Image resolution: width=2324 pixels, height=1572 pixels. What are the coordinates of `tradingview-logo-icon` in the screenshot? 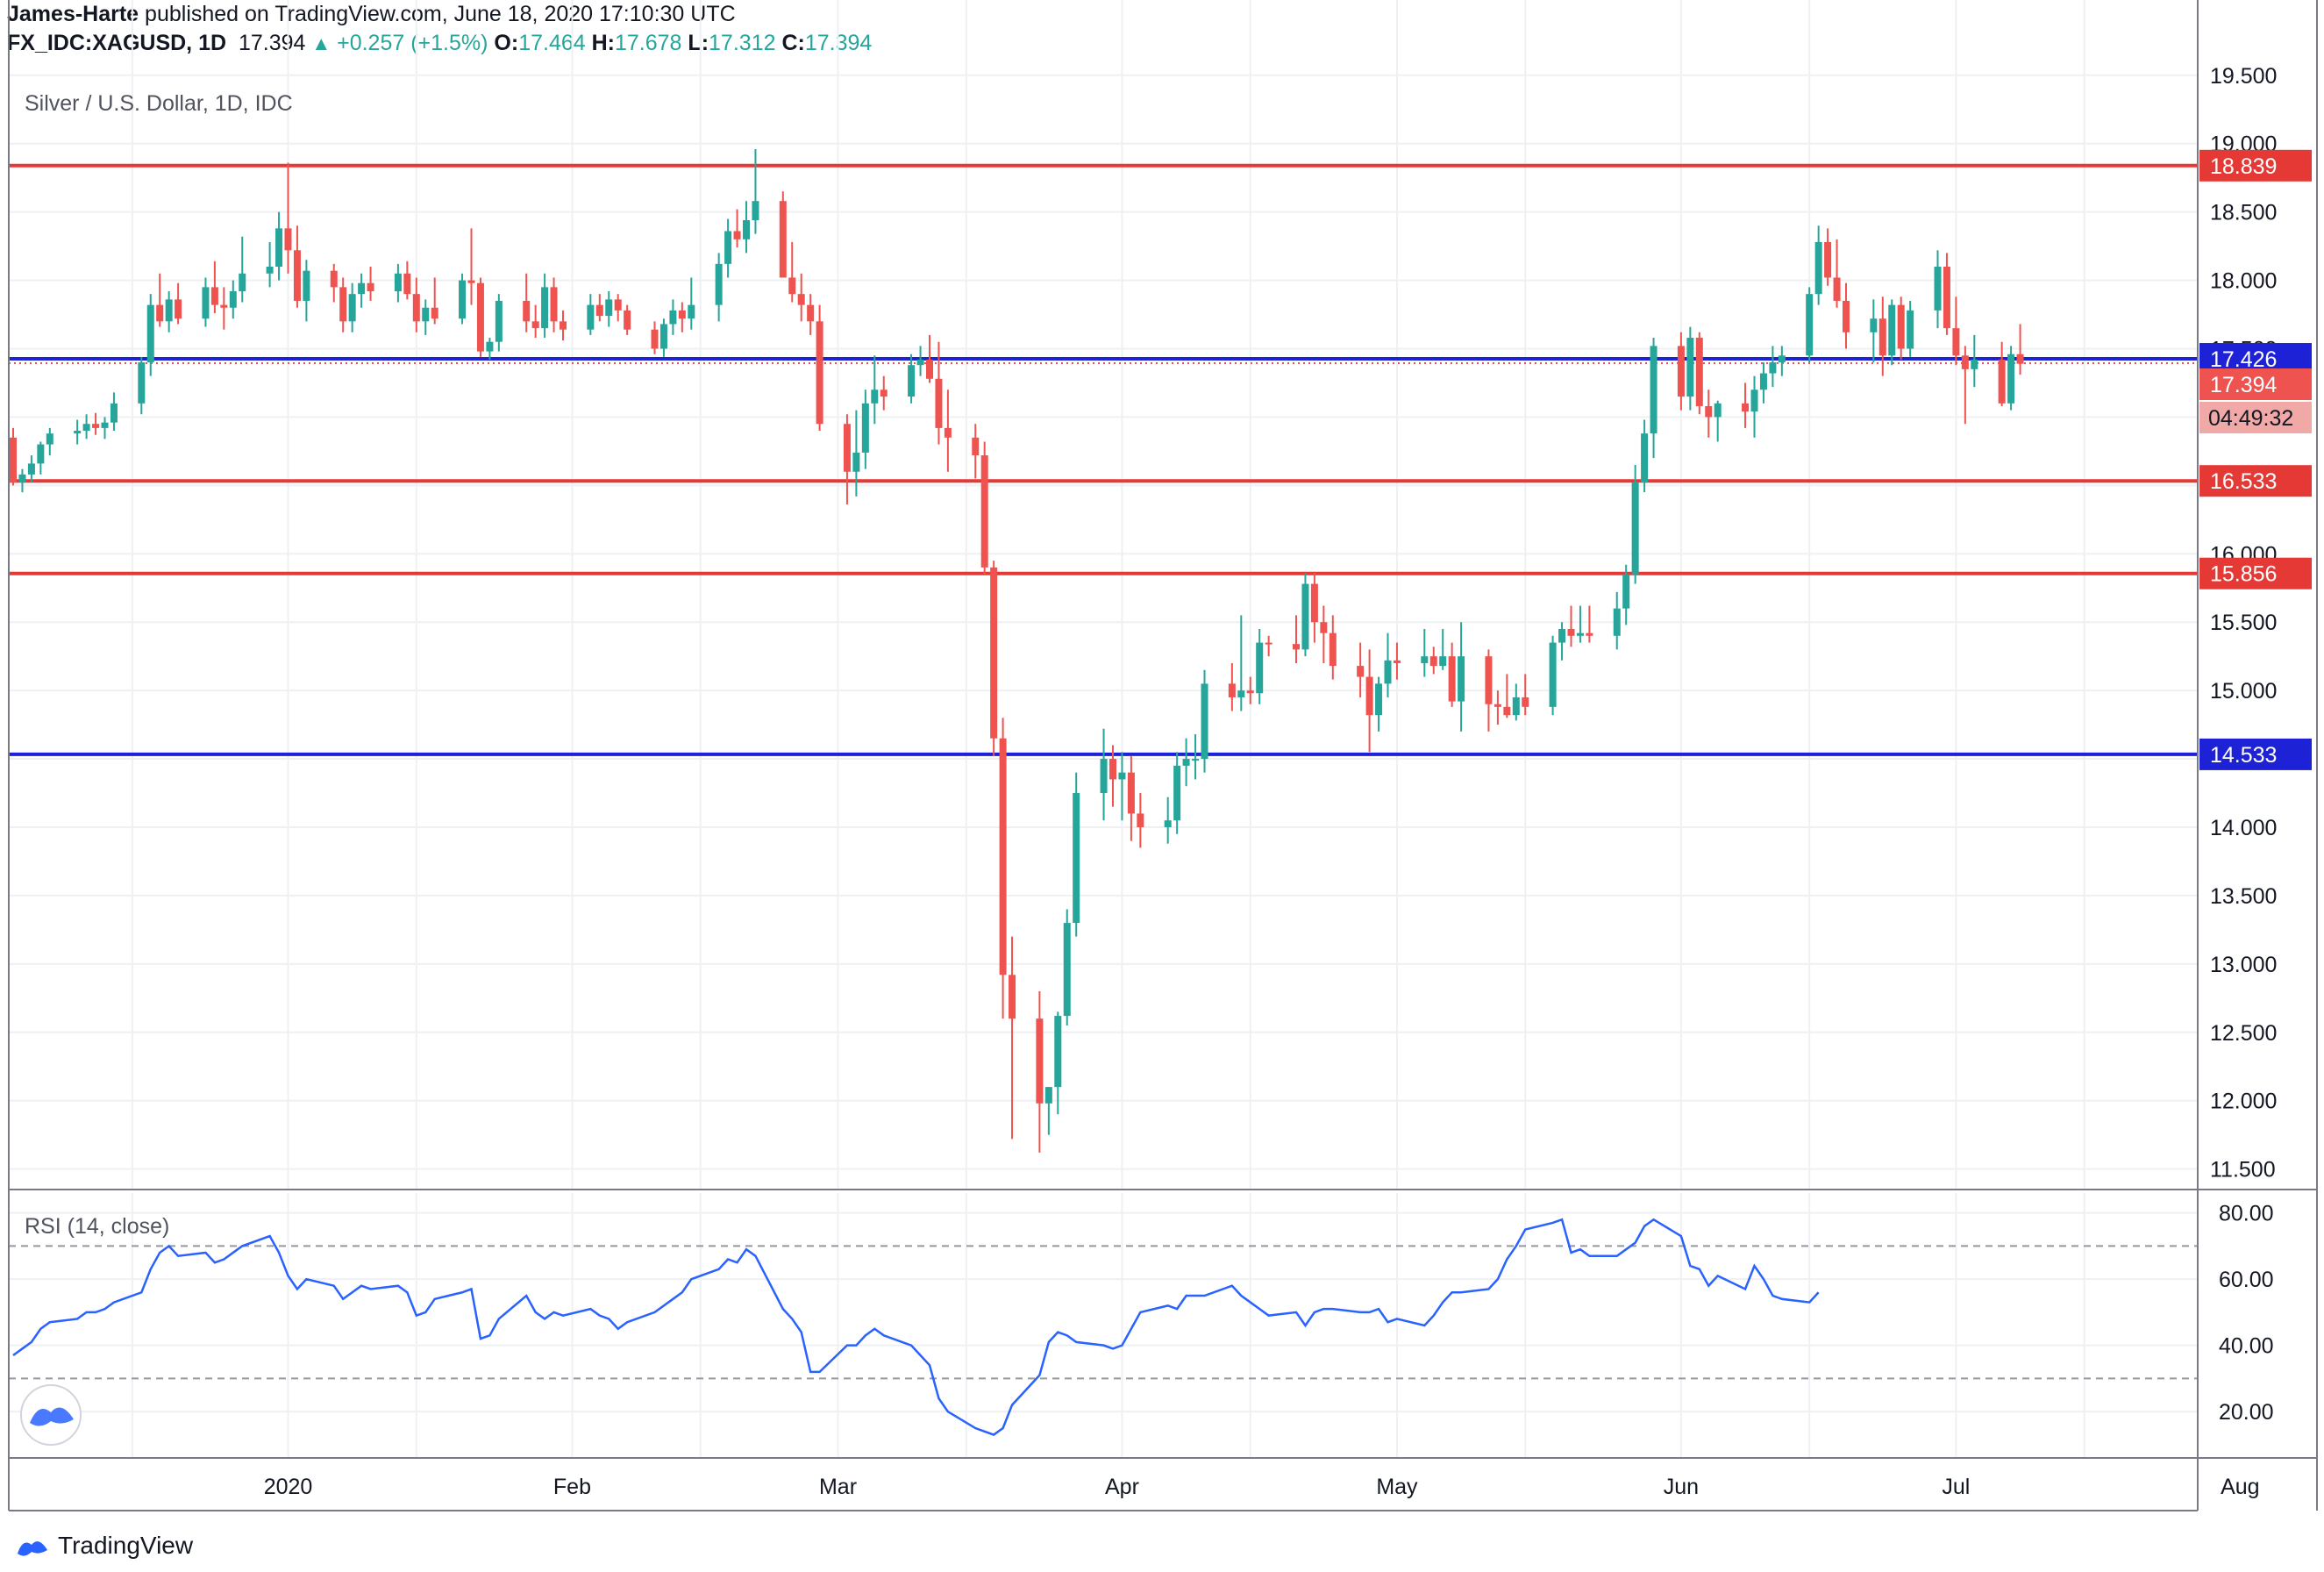 It's located at (32, 1546).